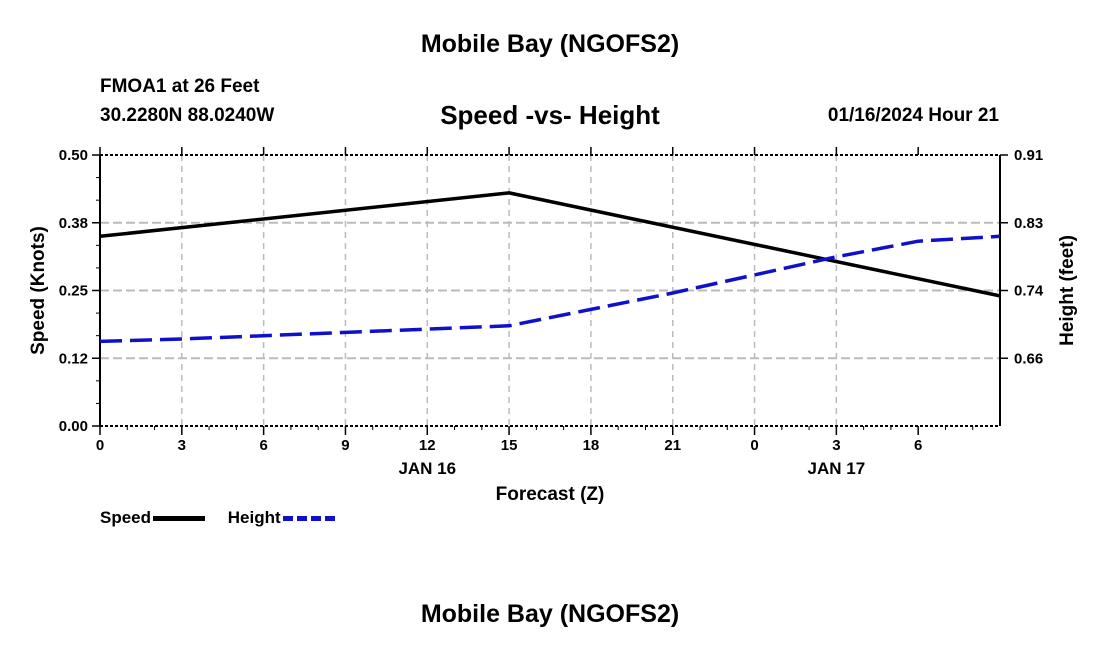 The width and height of the screenshot is (1100, 650). Describe the element at coordinates (591, 445) in the screenshot. I see `x-tick-label: 18` at that location.